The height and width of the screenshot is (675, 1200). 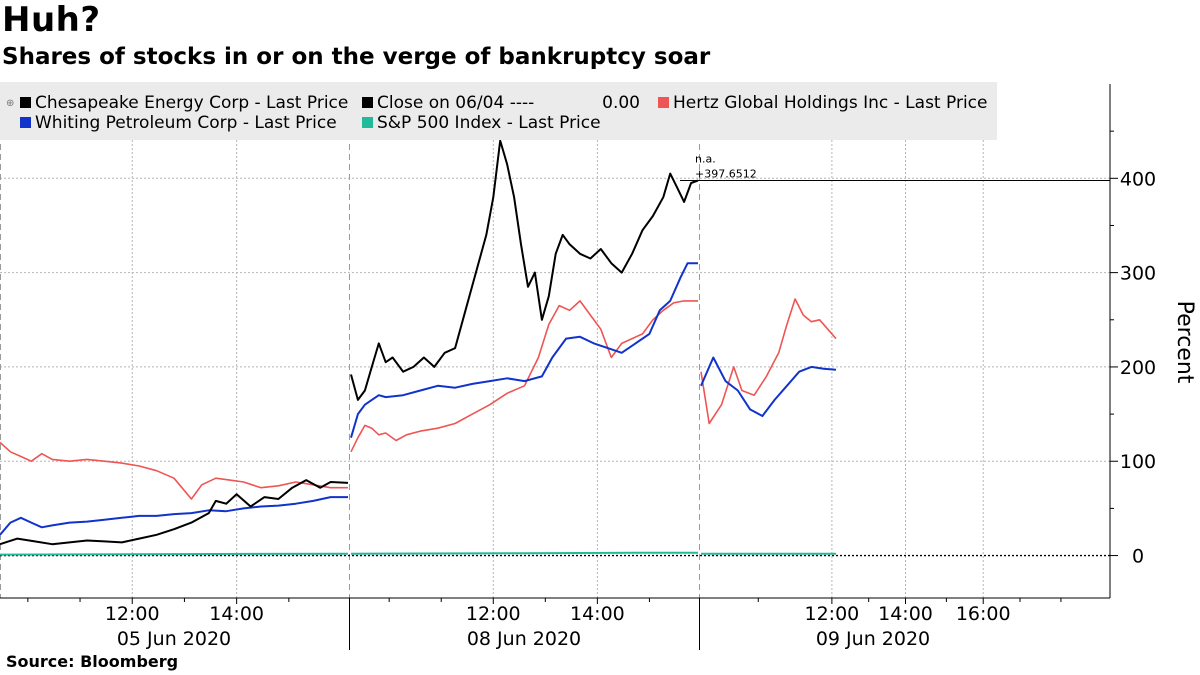 I want to click on source-note: Source: Bloomberg, so click(x=92, y=661).